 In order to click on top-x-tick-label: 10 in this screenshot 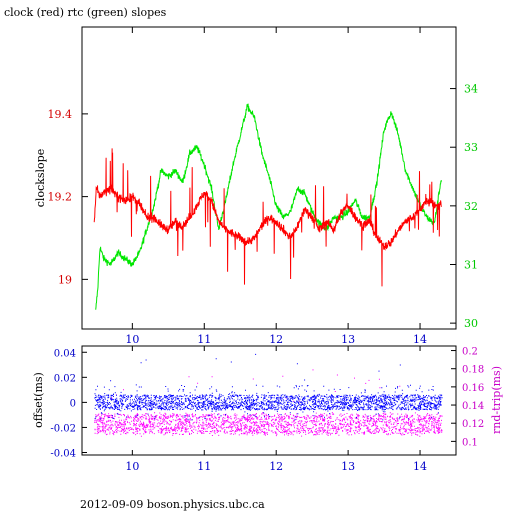, I will do `click(132, 339)`.